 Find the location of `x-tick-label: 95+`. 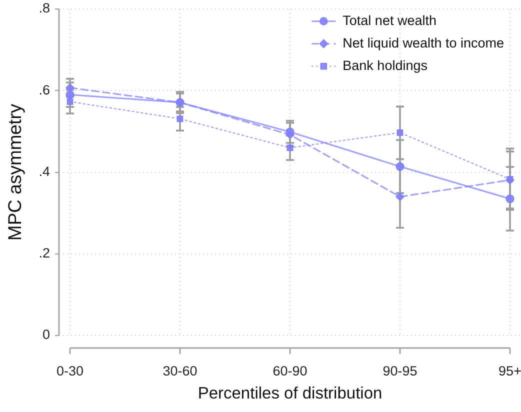

x-tick-label: 95+ is located at coordinates (509, 370).